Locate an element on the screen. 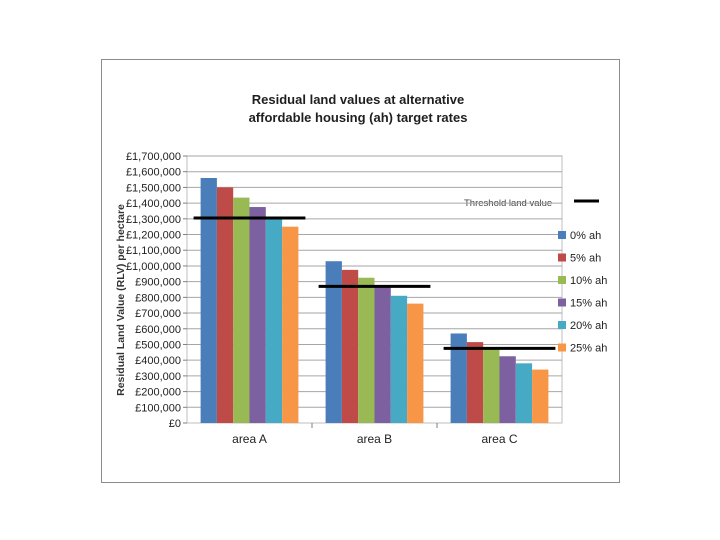 The image size is (720, 540). y-tick-label: £1,100,000 is located at coordinates (153, 251).